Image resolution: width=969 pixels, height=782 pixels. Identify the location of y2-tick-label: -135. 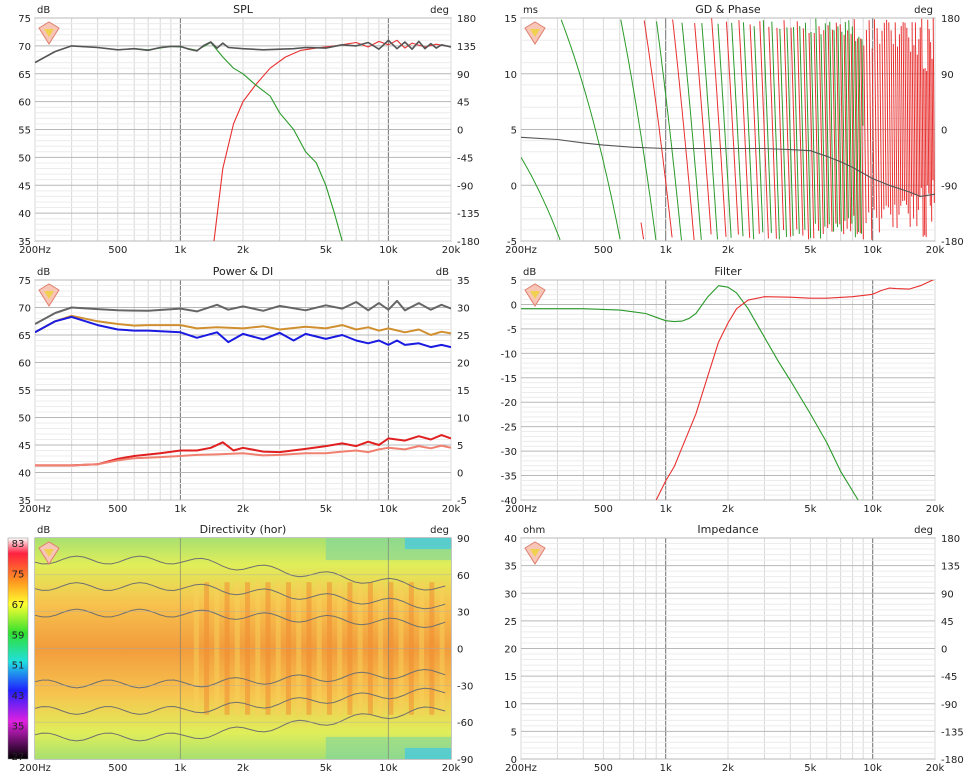
(468, 214).